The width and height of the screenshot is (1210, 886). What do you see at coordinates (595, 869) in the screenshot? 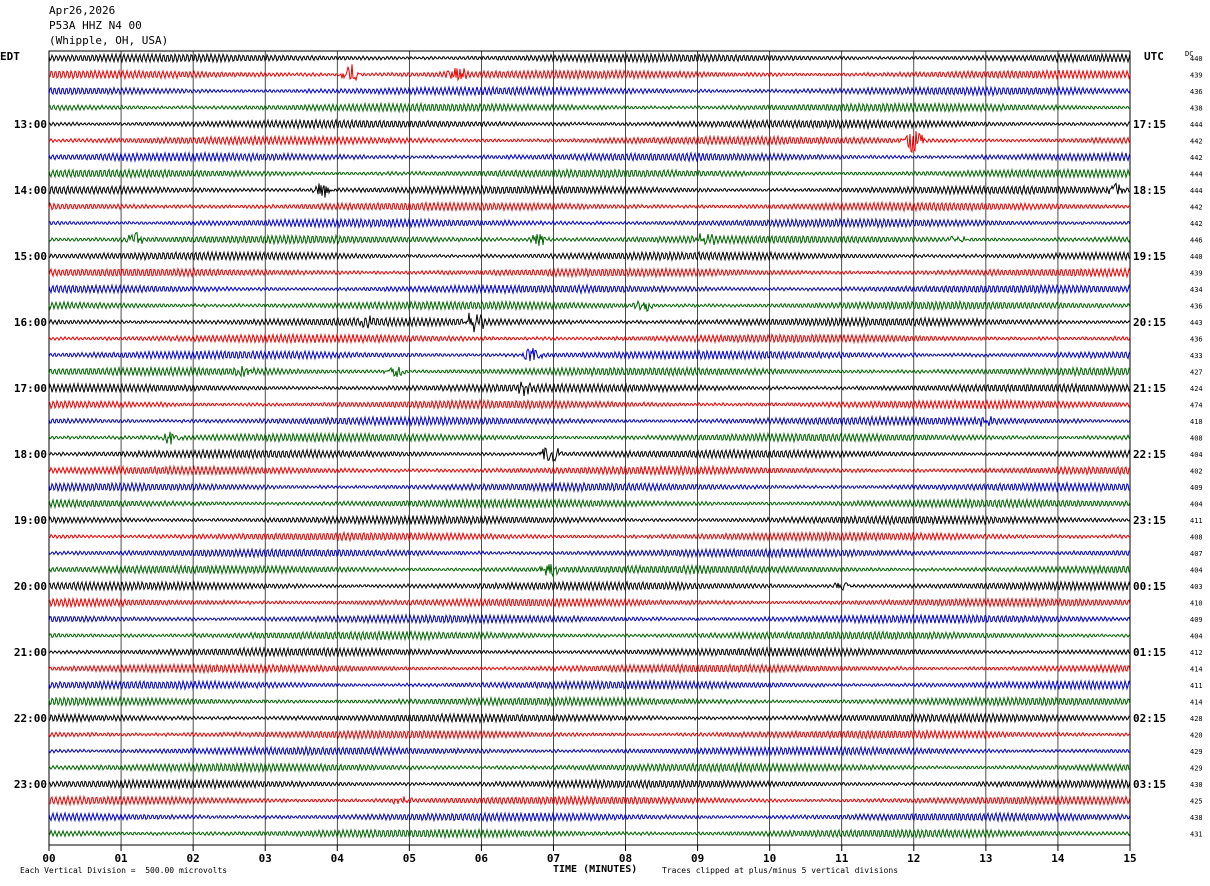
I see `x-axis-label: TIME (MINUTES)` at bounding box center [595, 869].